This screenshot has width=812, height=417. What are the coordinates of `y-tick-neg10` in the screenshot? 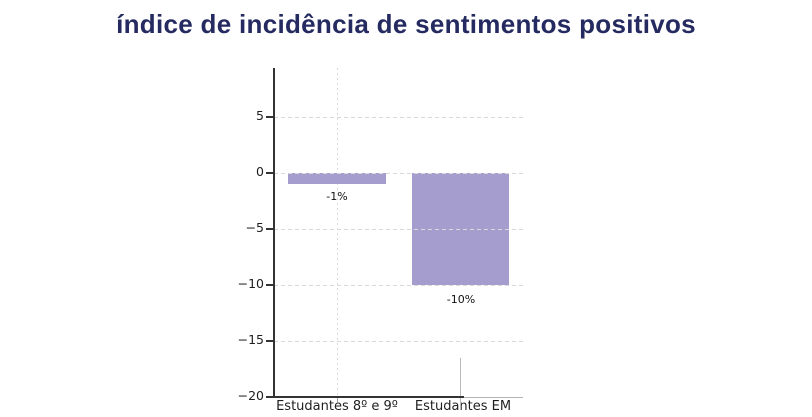 It's located at (270, 285).